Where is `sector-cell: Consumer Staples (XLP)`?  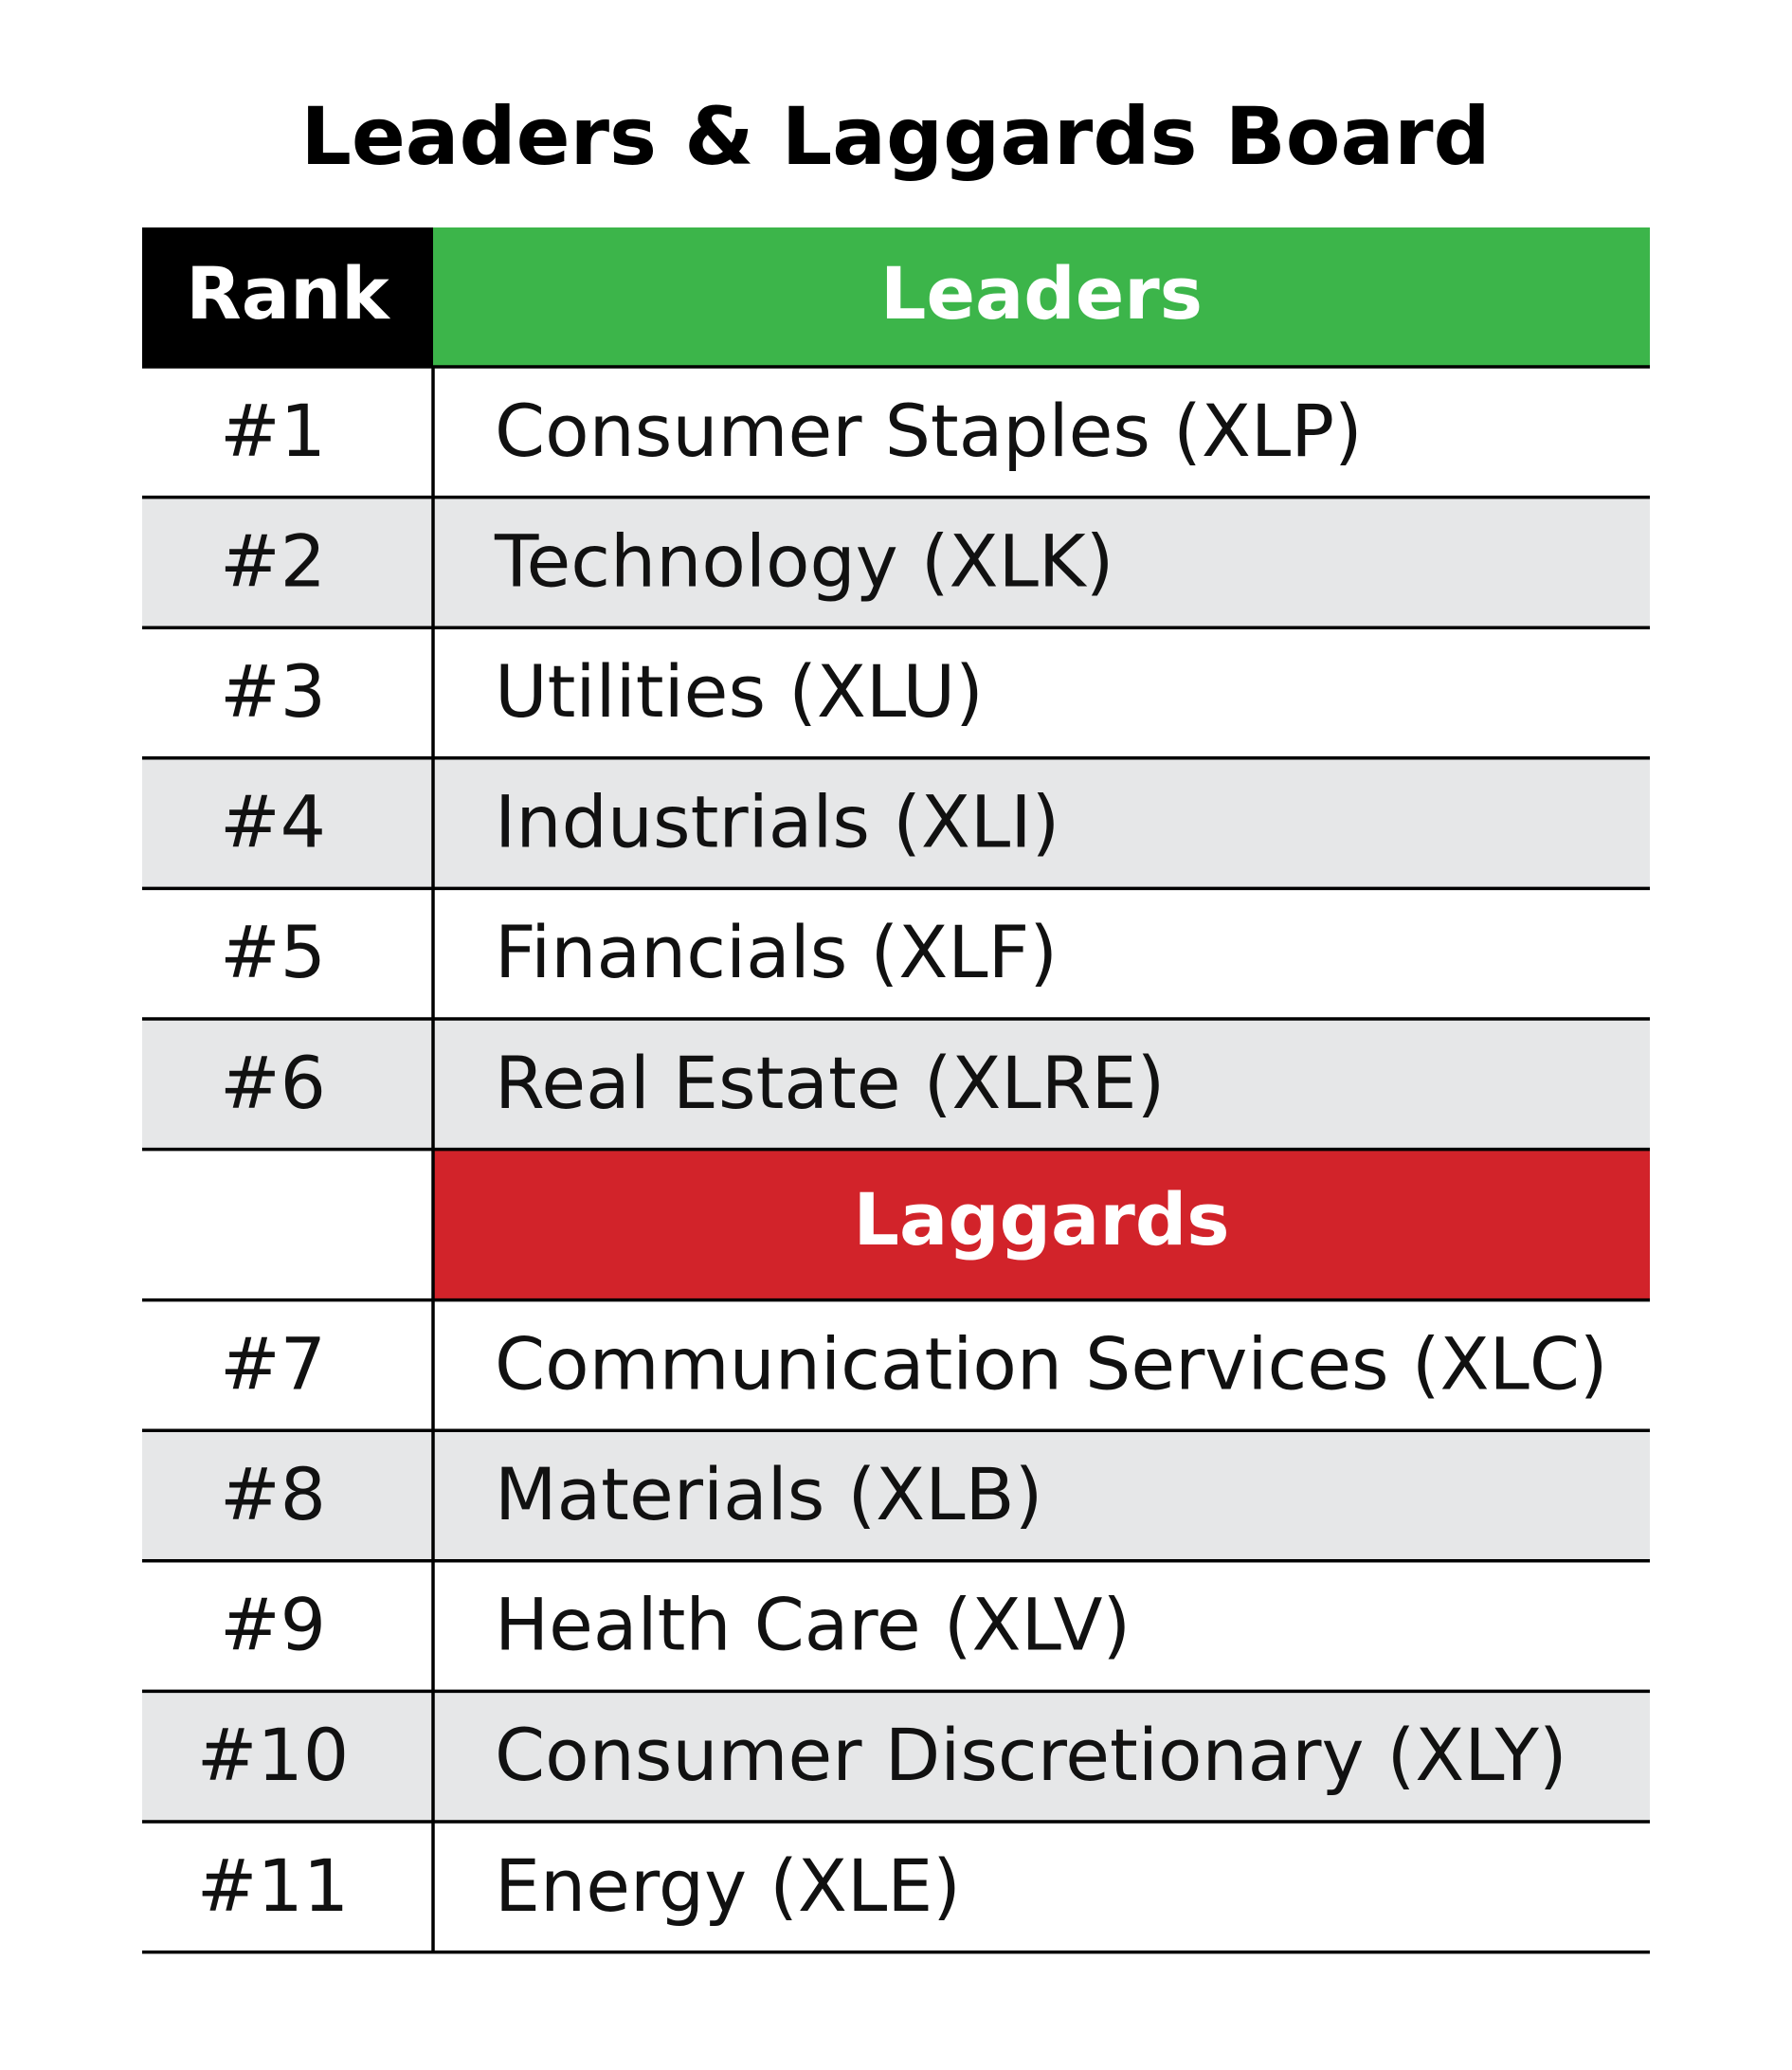
sector-cell: Consumer Staples (XLP) is located at coordinates (929, 431).